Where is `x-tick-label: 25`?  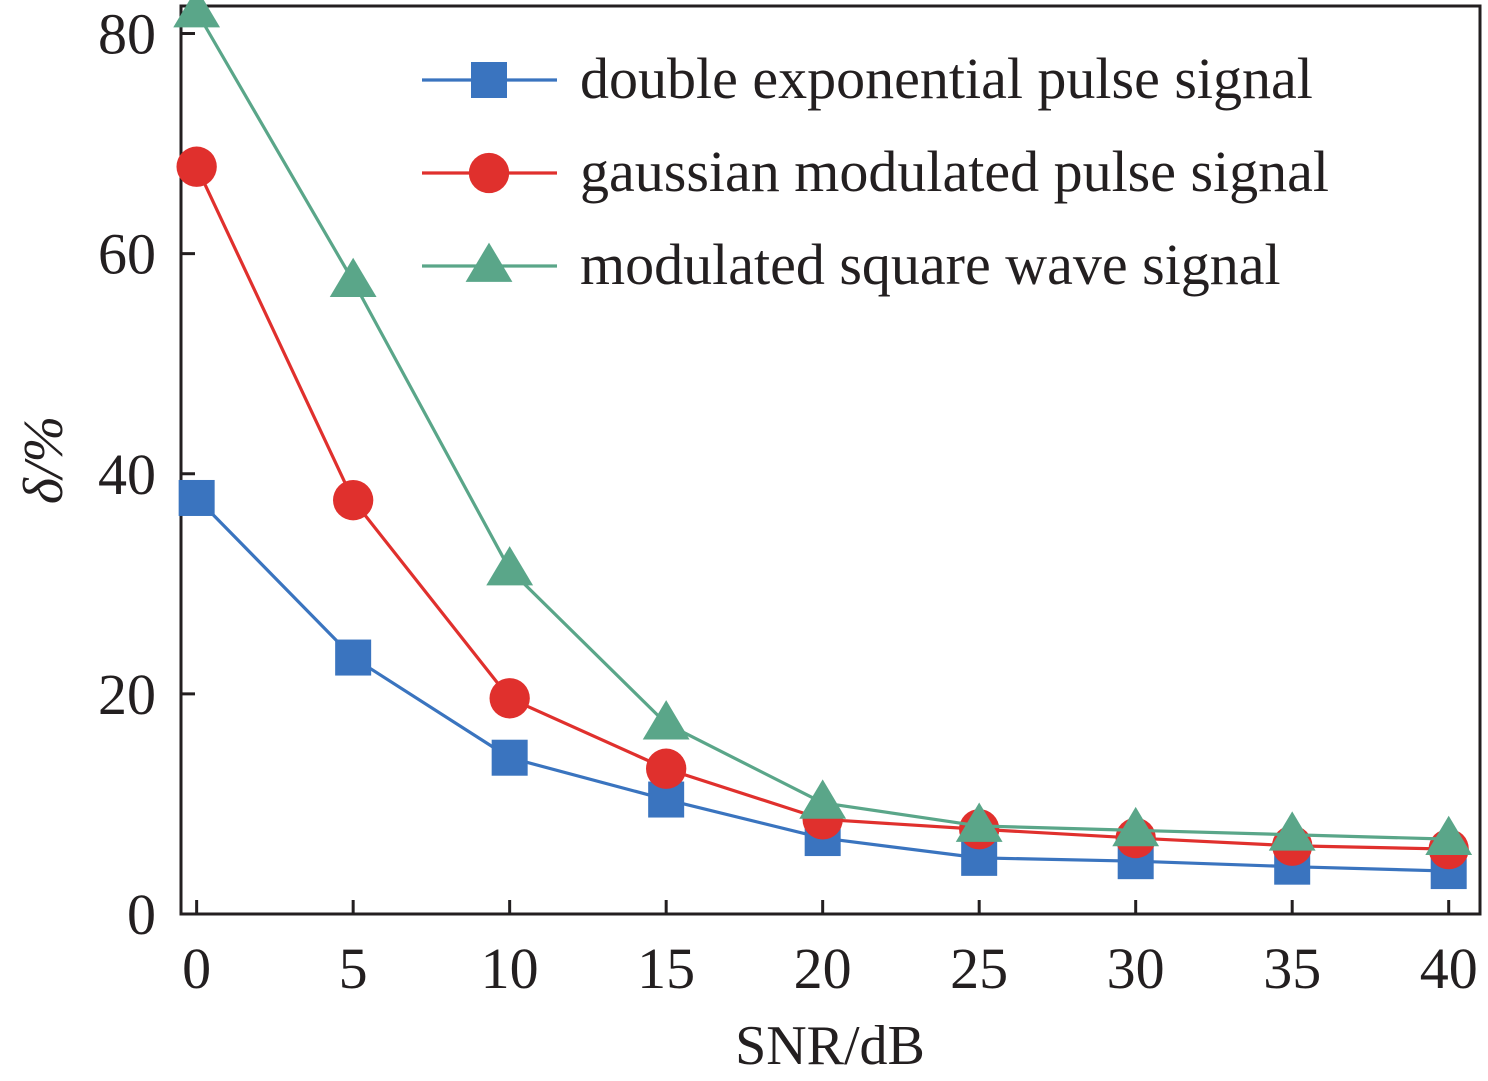
x-tick-label: 25 is located at coordinates (979, 968).